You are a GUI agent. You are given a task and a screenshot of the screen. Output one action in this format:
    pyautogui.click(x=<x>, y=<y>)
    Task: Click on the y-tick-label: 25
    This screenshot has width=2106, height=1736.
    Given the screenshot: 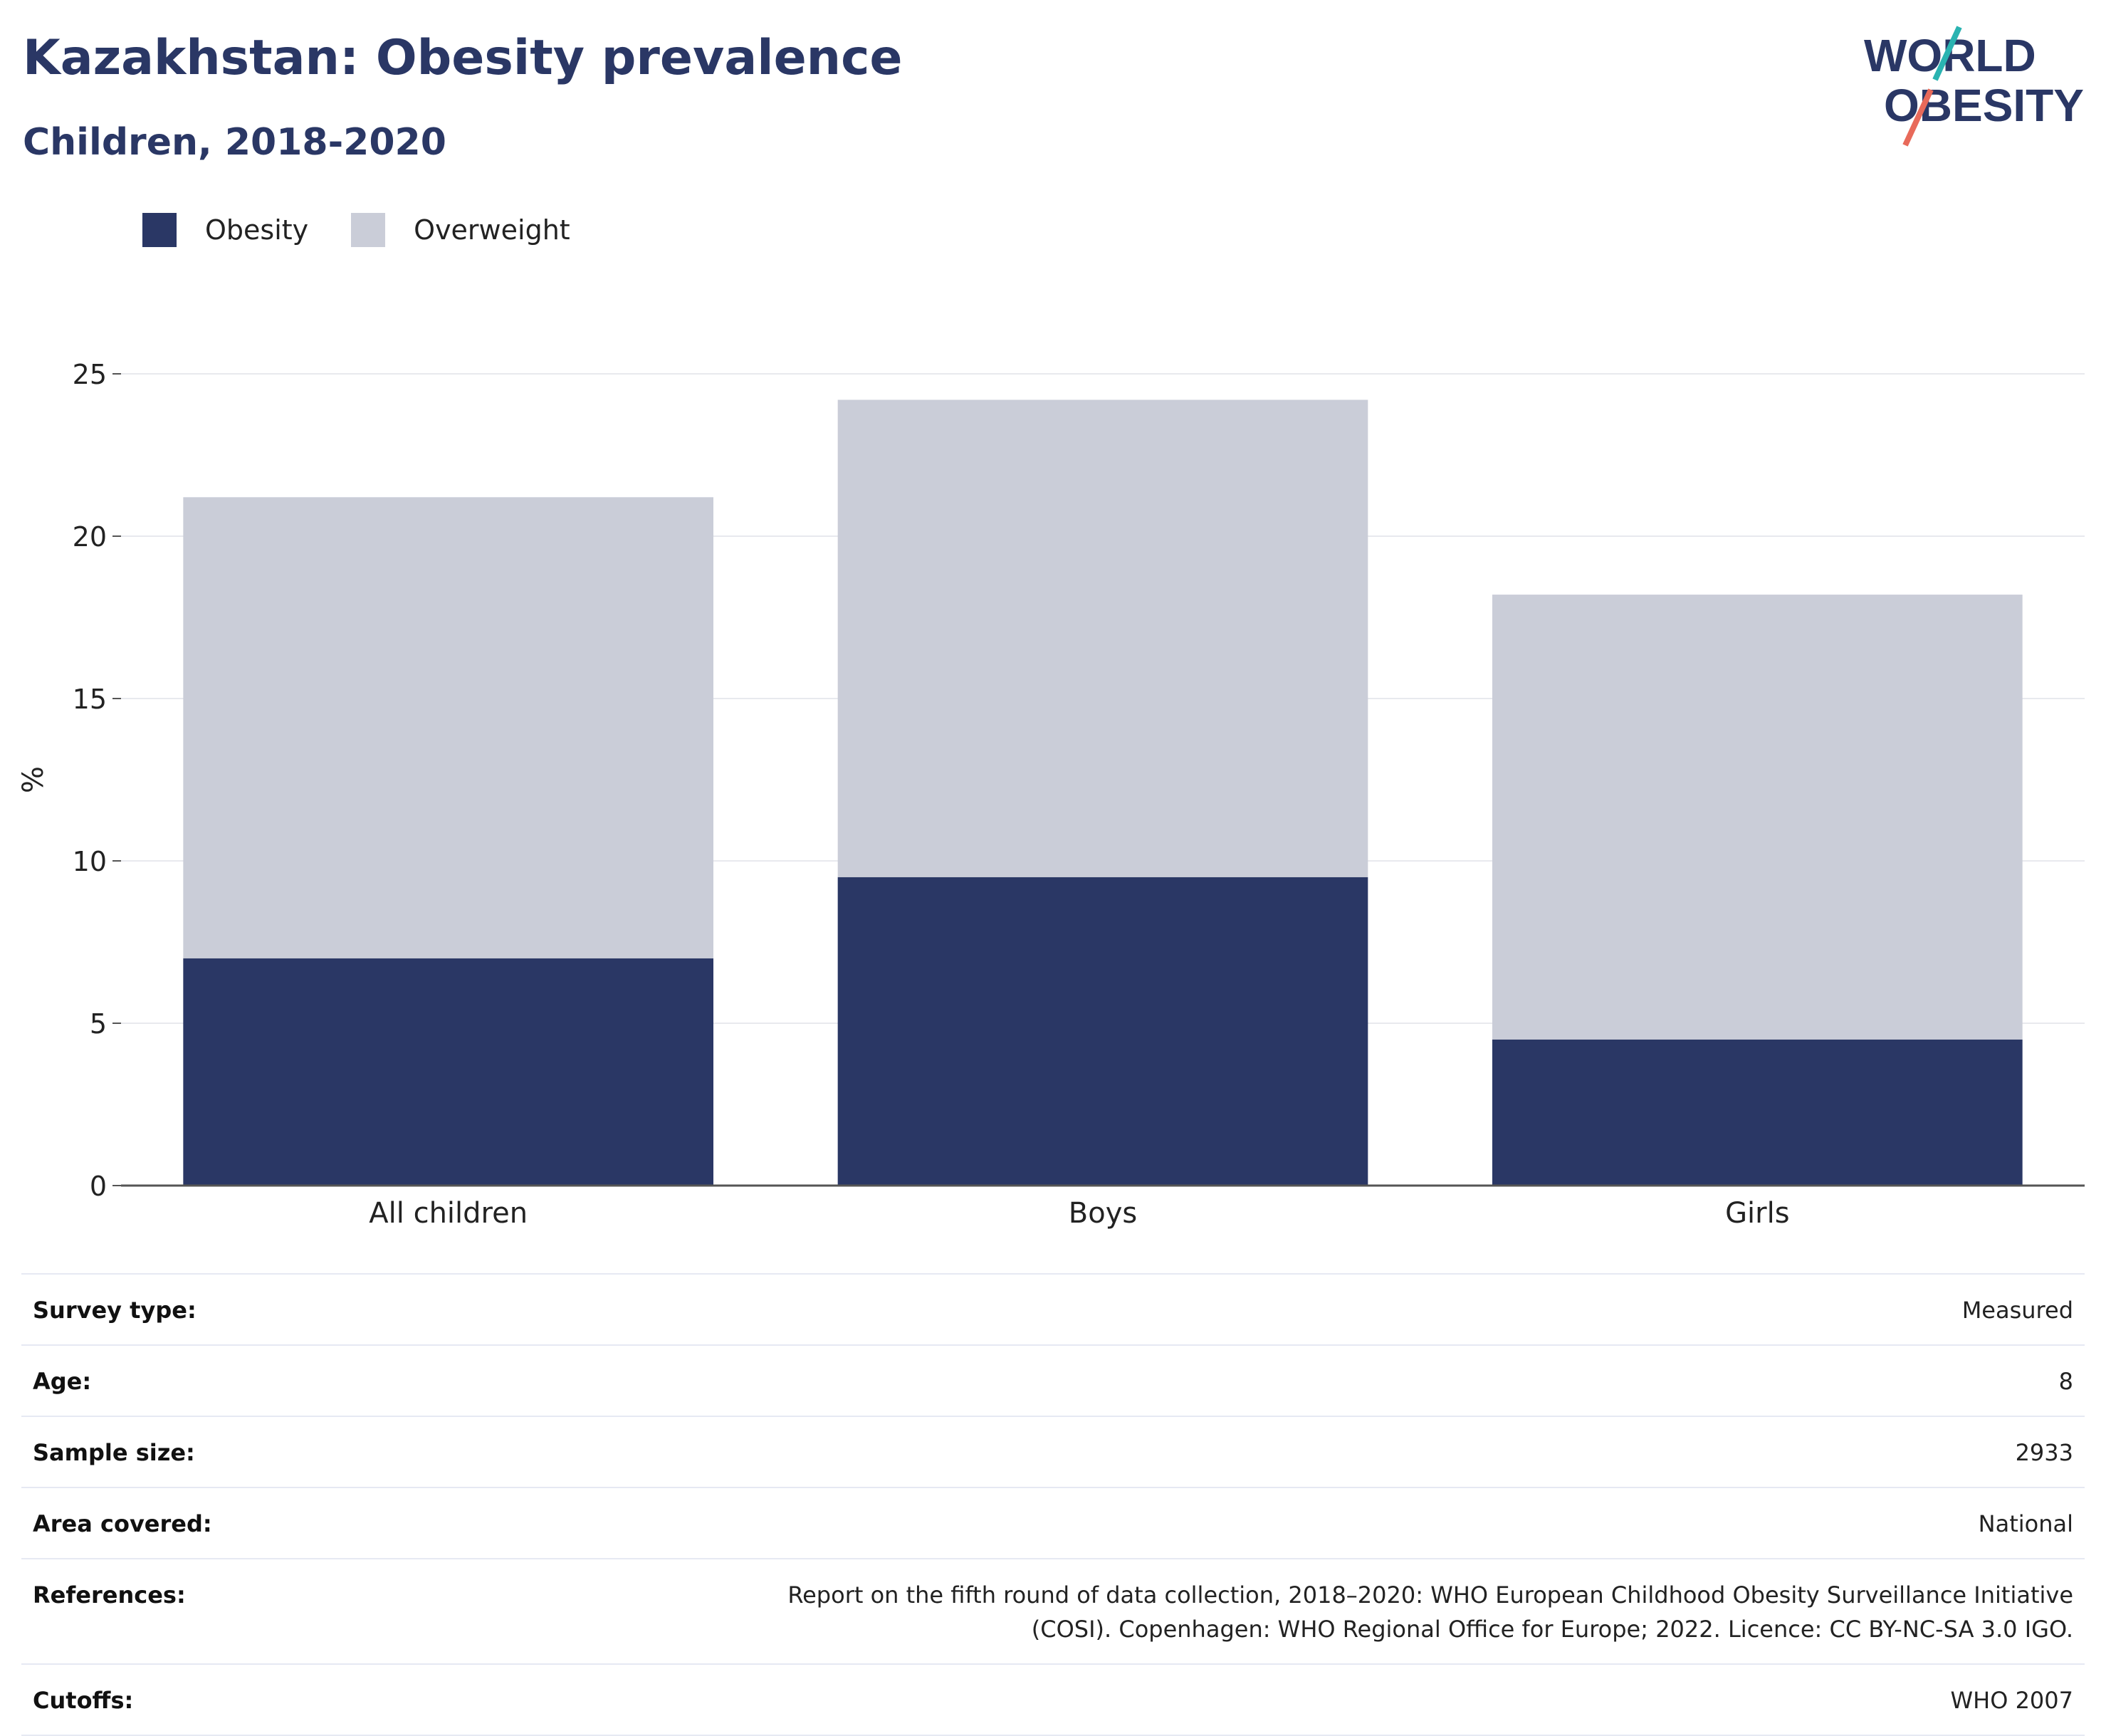 What is the action you would take?
    pyautogui.click(x=90, y=375)
    